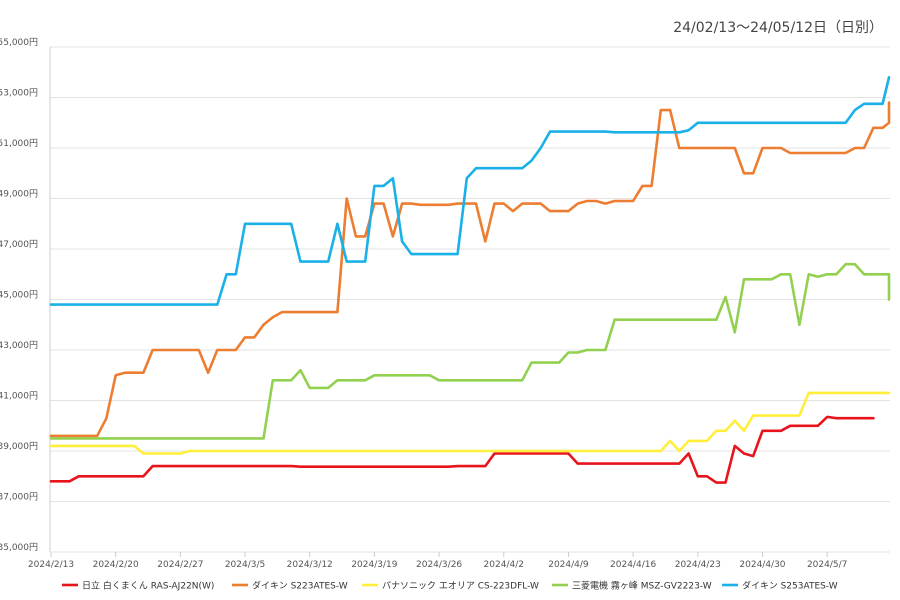  What do you see at coordinates (504, 565) in the screenshot?
I see `x-tick-label: 2024/4/2` at bounding box center [504, 565].